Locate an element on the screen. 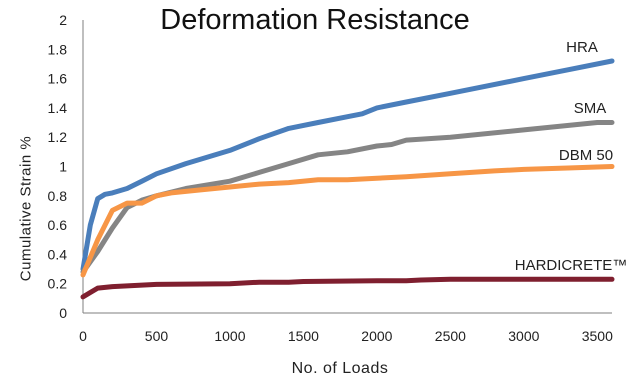  series-labels: HRA SMA DBM 50 HARDICRETE™ is located at coordinates (571, 156).